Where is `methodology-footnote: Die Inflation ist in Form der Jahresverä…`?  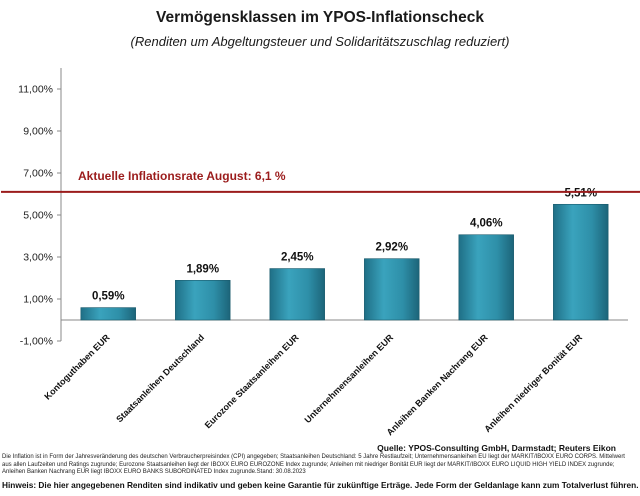 methodology-footnote: Die Inflation ist in Form der Jahresverä… is located at coordinates (313, 465).